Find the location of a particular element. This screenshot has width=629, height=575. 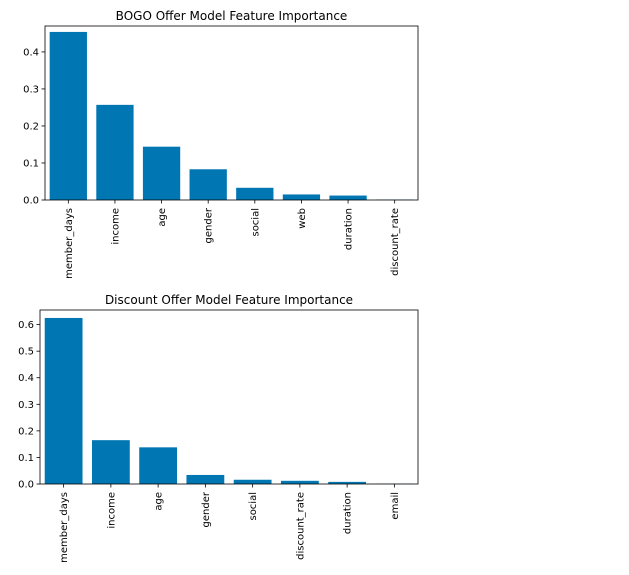

x-tick-label-email: email is located at coordinates (395, 506).